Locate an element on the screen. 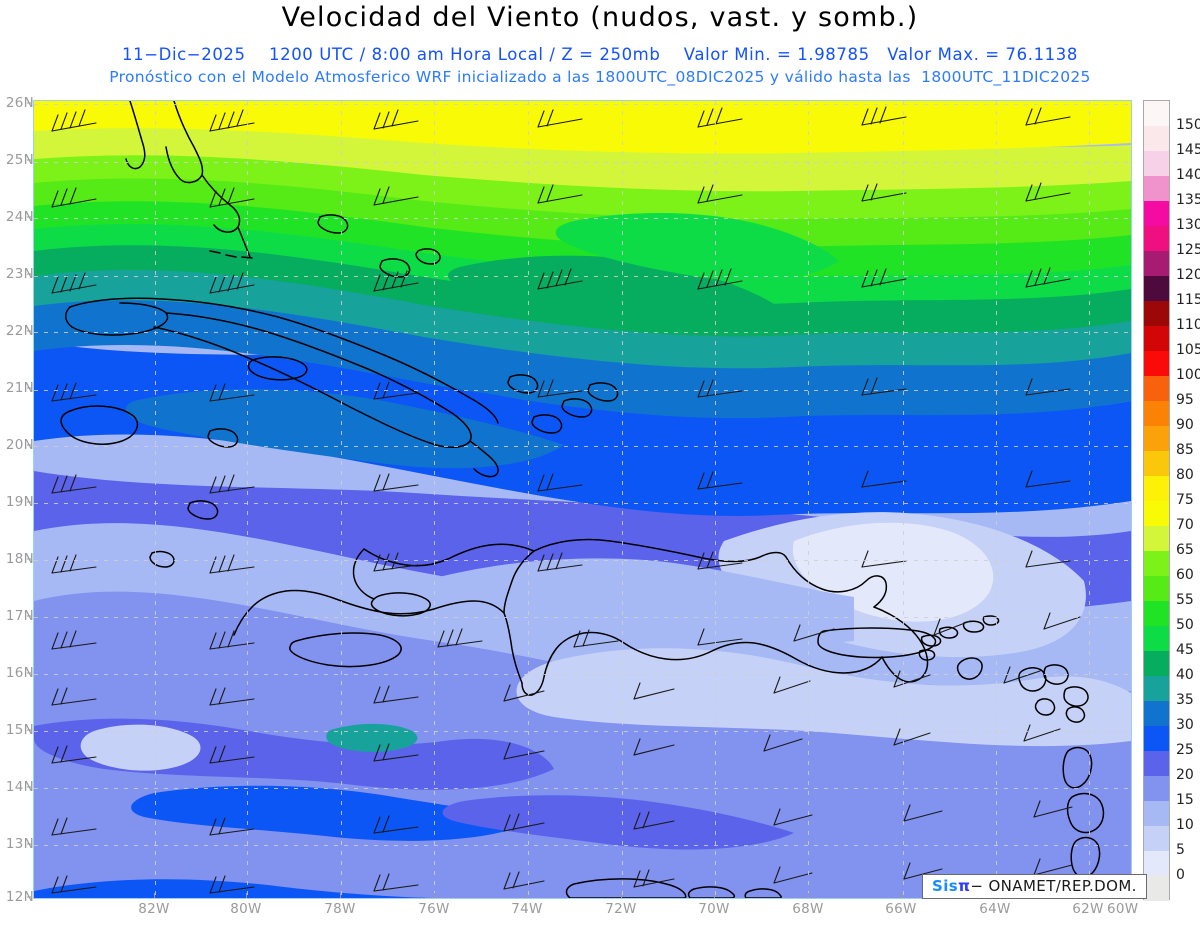  x-tickmark-66w is located at coordinates (901, 895).